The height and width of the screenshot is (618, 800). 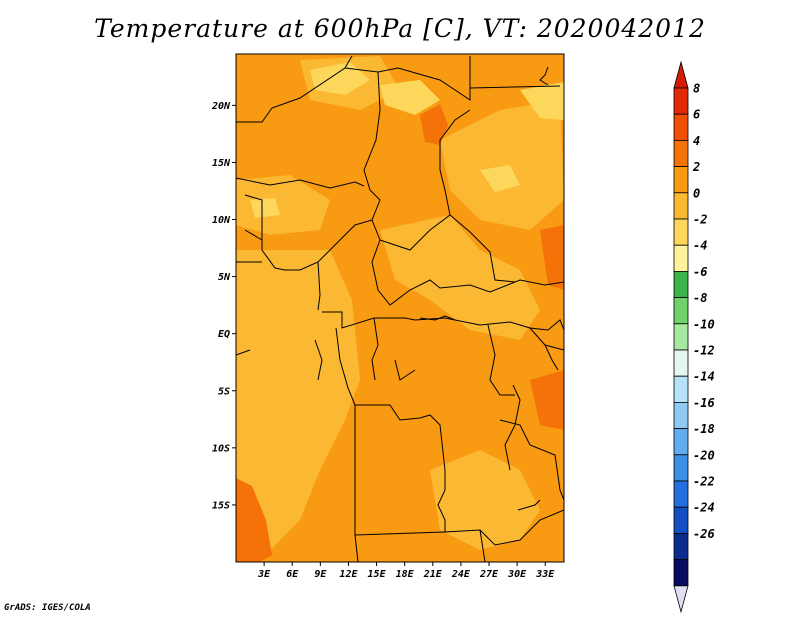 I want to click on longitude-axis: 3E 6E 9E 12E 15E 18E 21E 24E 27E 30E 33E, so click(x=406, y=571).